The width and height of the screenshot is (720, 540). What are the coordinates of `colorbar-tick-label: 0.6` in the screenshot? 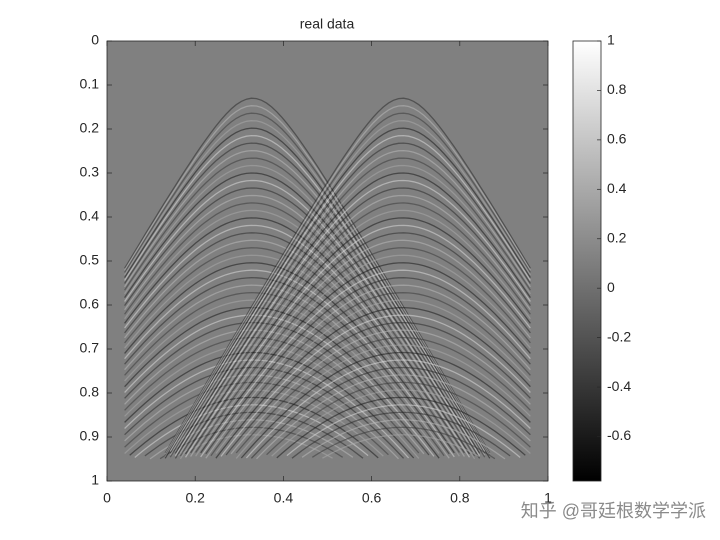 It's located at (617, 139).